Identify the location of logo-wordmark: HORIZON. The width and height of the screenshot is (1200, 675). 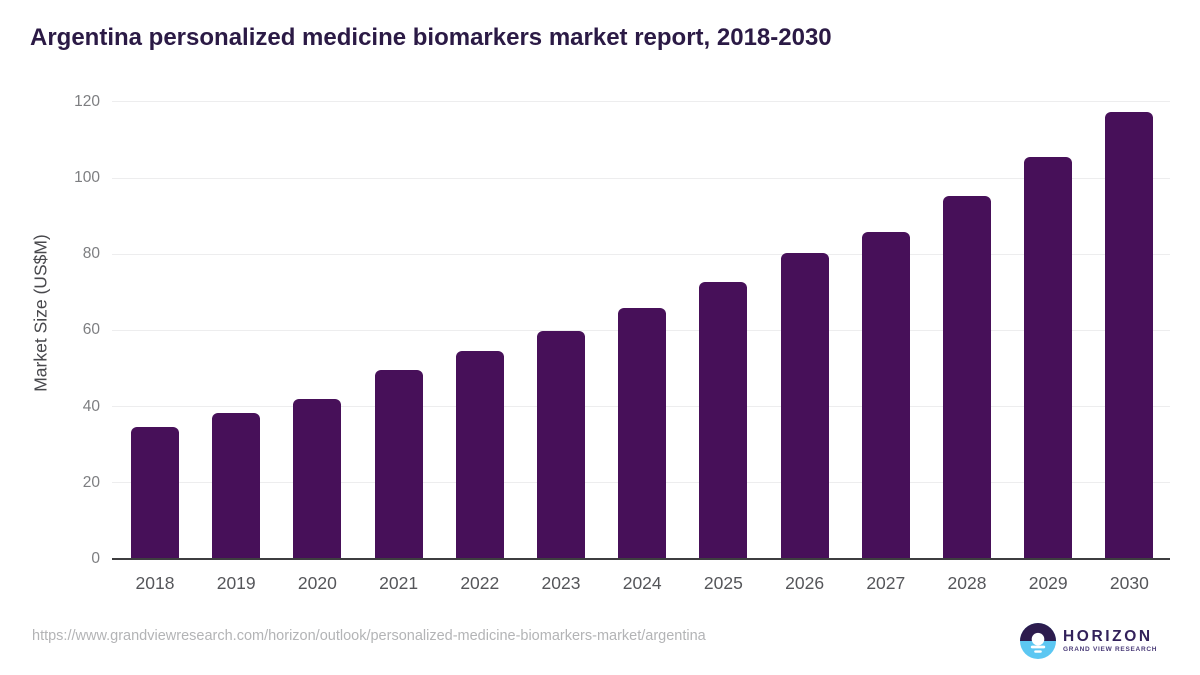
(1108, 636).